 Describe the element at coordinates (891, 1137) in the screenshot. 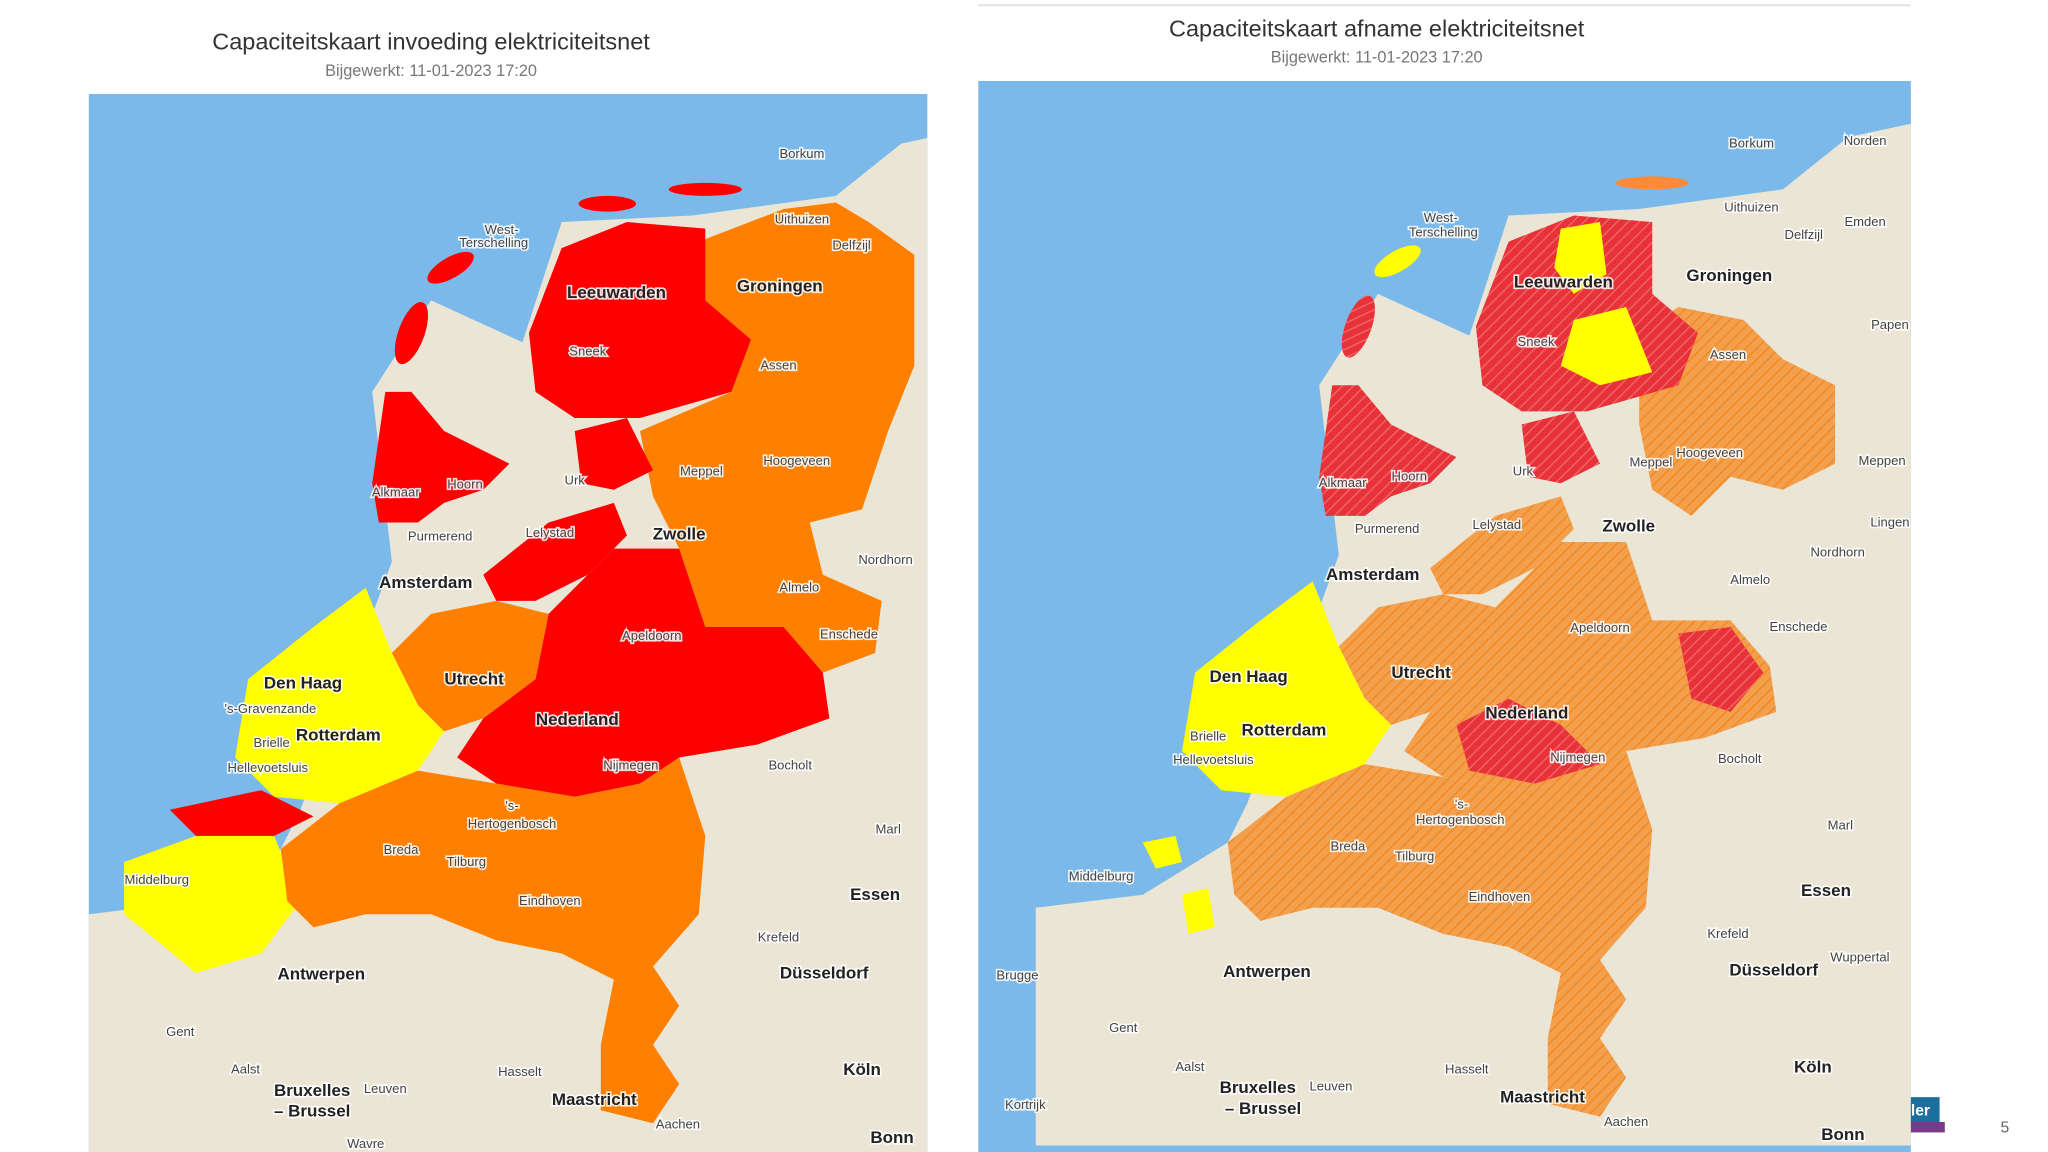

I see `place-label: Bonn` at that location.